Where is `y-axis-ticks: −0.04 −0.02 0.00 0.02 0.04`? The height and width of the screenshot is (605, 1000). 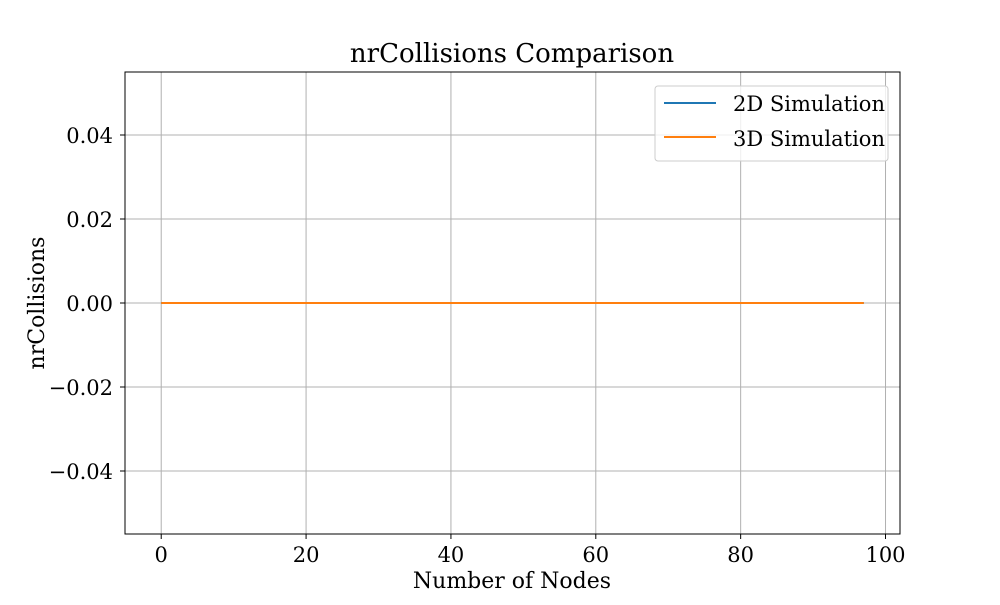
y-axis-ticks: −0.04 −0.02 0.00 0.02 0.04 is located at coordinates (87, 304).